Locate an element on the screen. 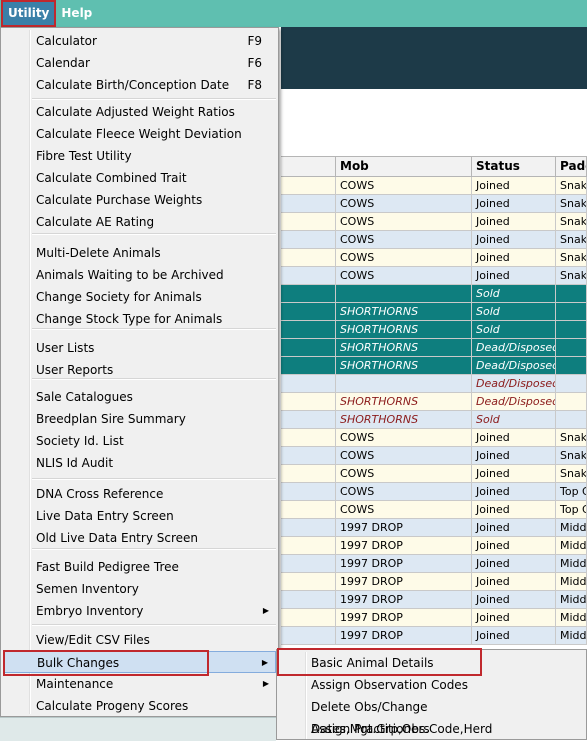  menu-item-animals-waiting-to-be-archived: Animals Waiting to be Archived is located at coordinates (140, 275).